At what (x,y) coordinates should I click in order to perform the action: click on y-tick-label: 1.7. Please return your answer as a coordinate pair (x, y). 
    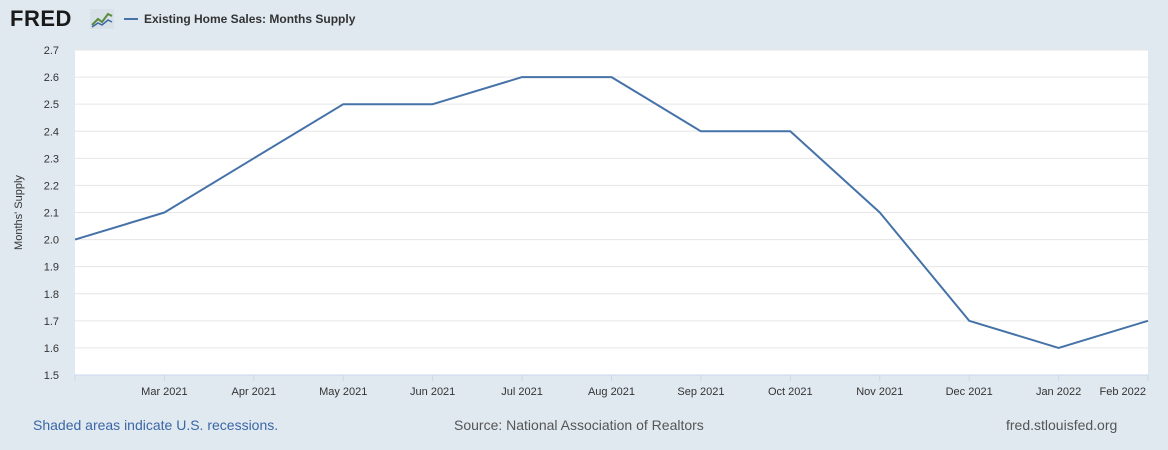
    Looking at the image, I should click on (51, 322).